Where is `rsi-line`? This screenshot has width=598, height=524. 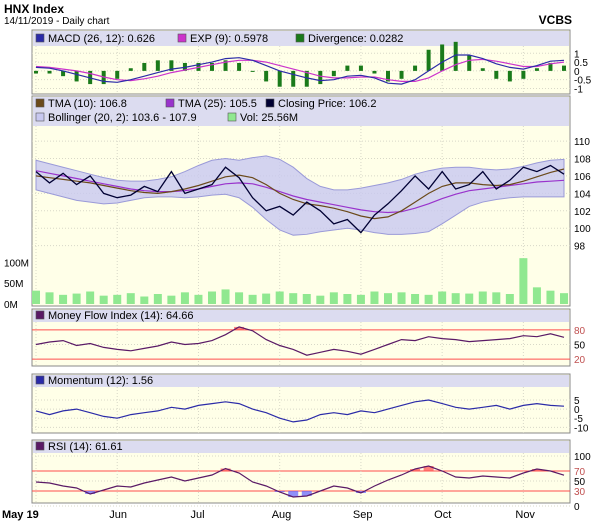
rsi-line is located at coordinates (300, 481).